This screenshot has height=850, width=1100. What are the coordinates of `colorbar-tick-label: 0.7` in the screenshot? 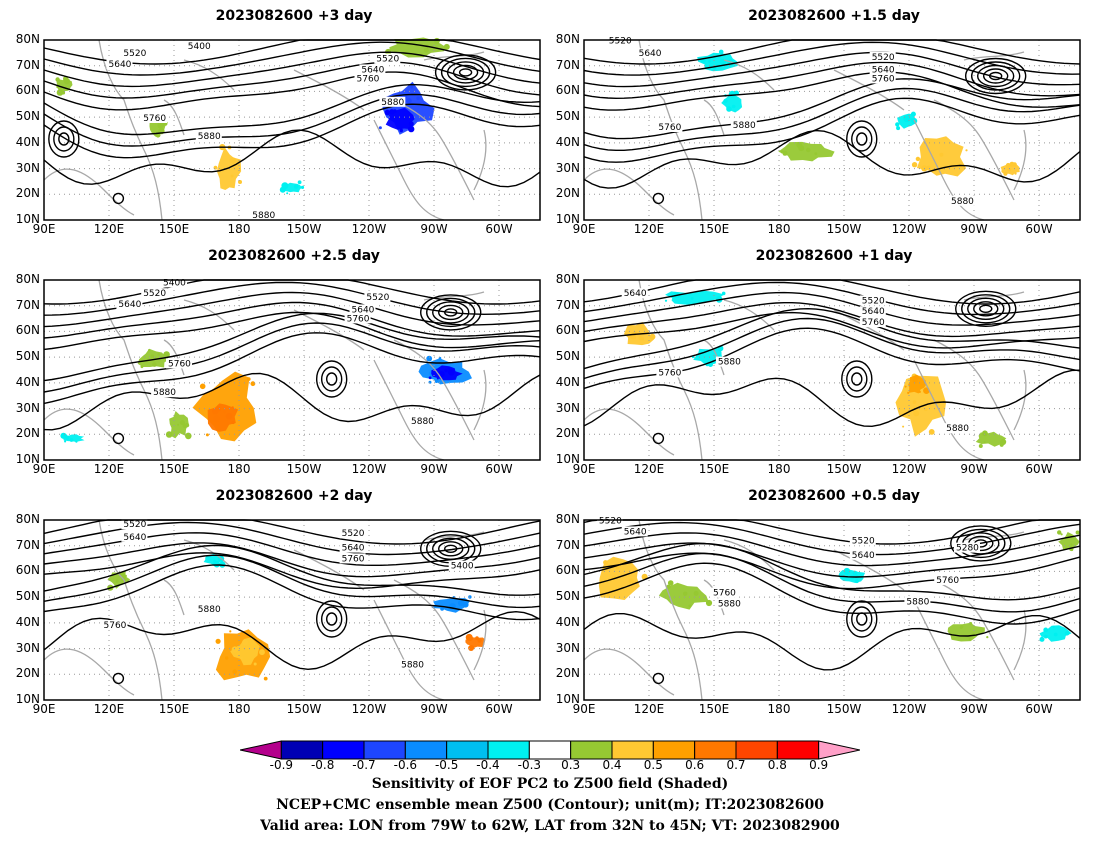 It's located at (736, 765).